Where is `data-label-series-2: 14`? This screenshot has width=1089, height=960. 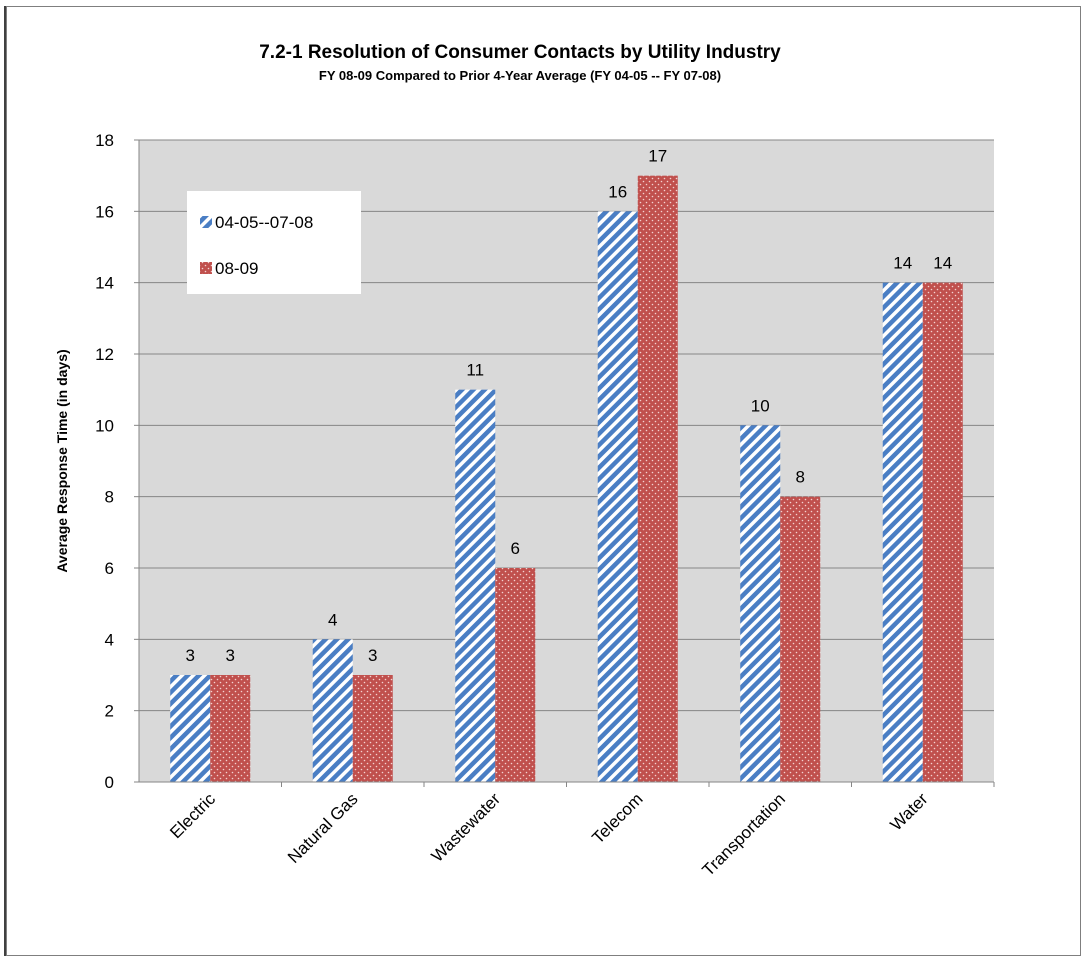 data-label-series-2: 14 is located at coordinates (942, 263).